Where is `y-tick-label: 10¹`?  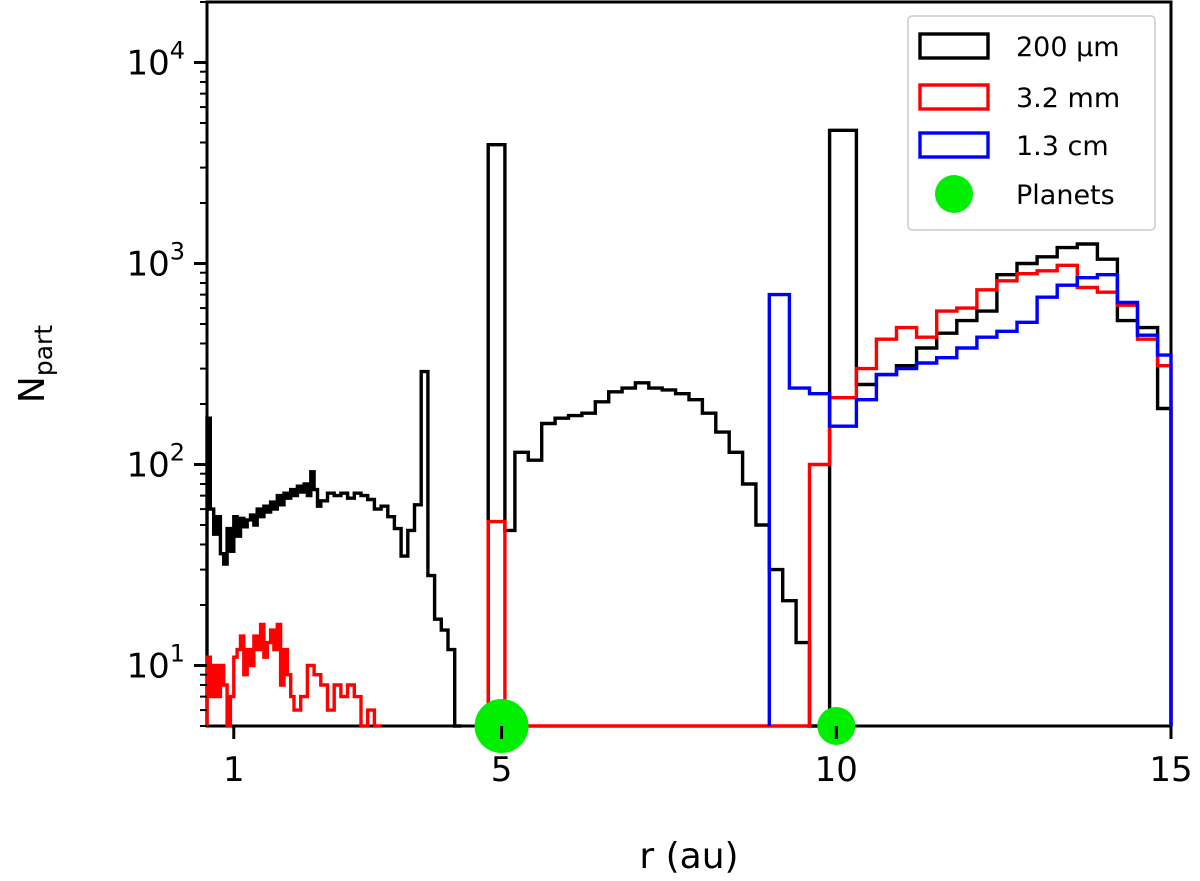 y-tick-label: 10¹ is located at coordinates (155, 662).